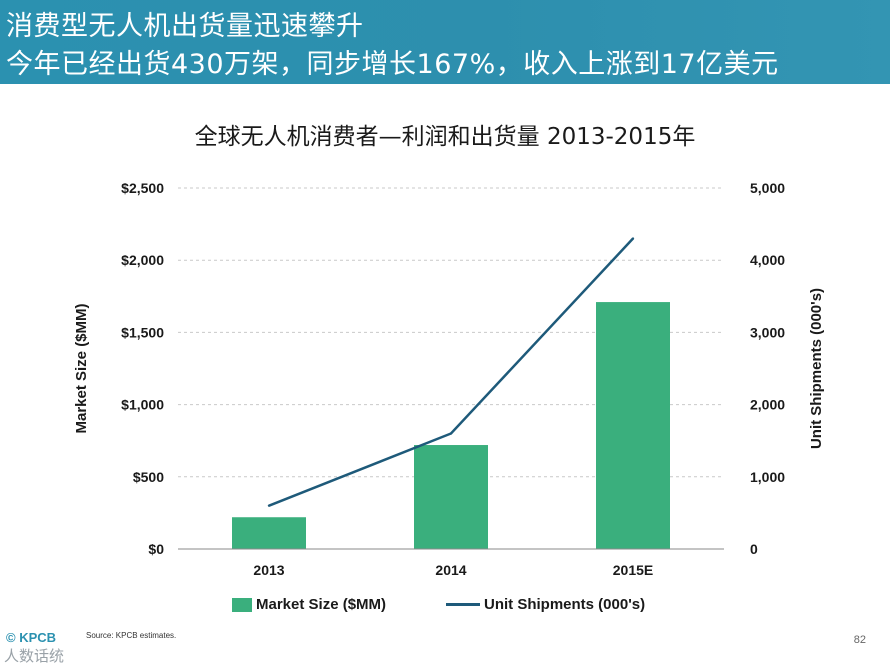 This screenshot has height=668, width=890. What do you see at coordinates (392, 64) in the screenshot?
I see `slide-subtitle: 今年已经出货430万架，同步增长167%，收入上涨到17亿美元` at bounding box center [392, 64].